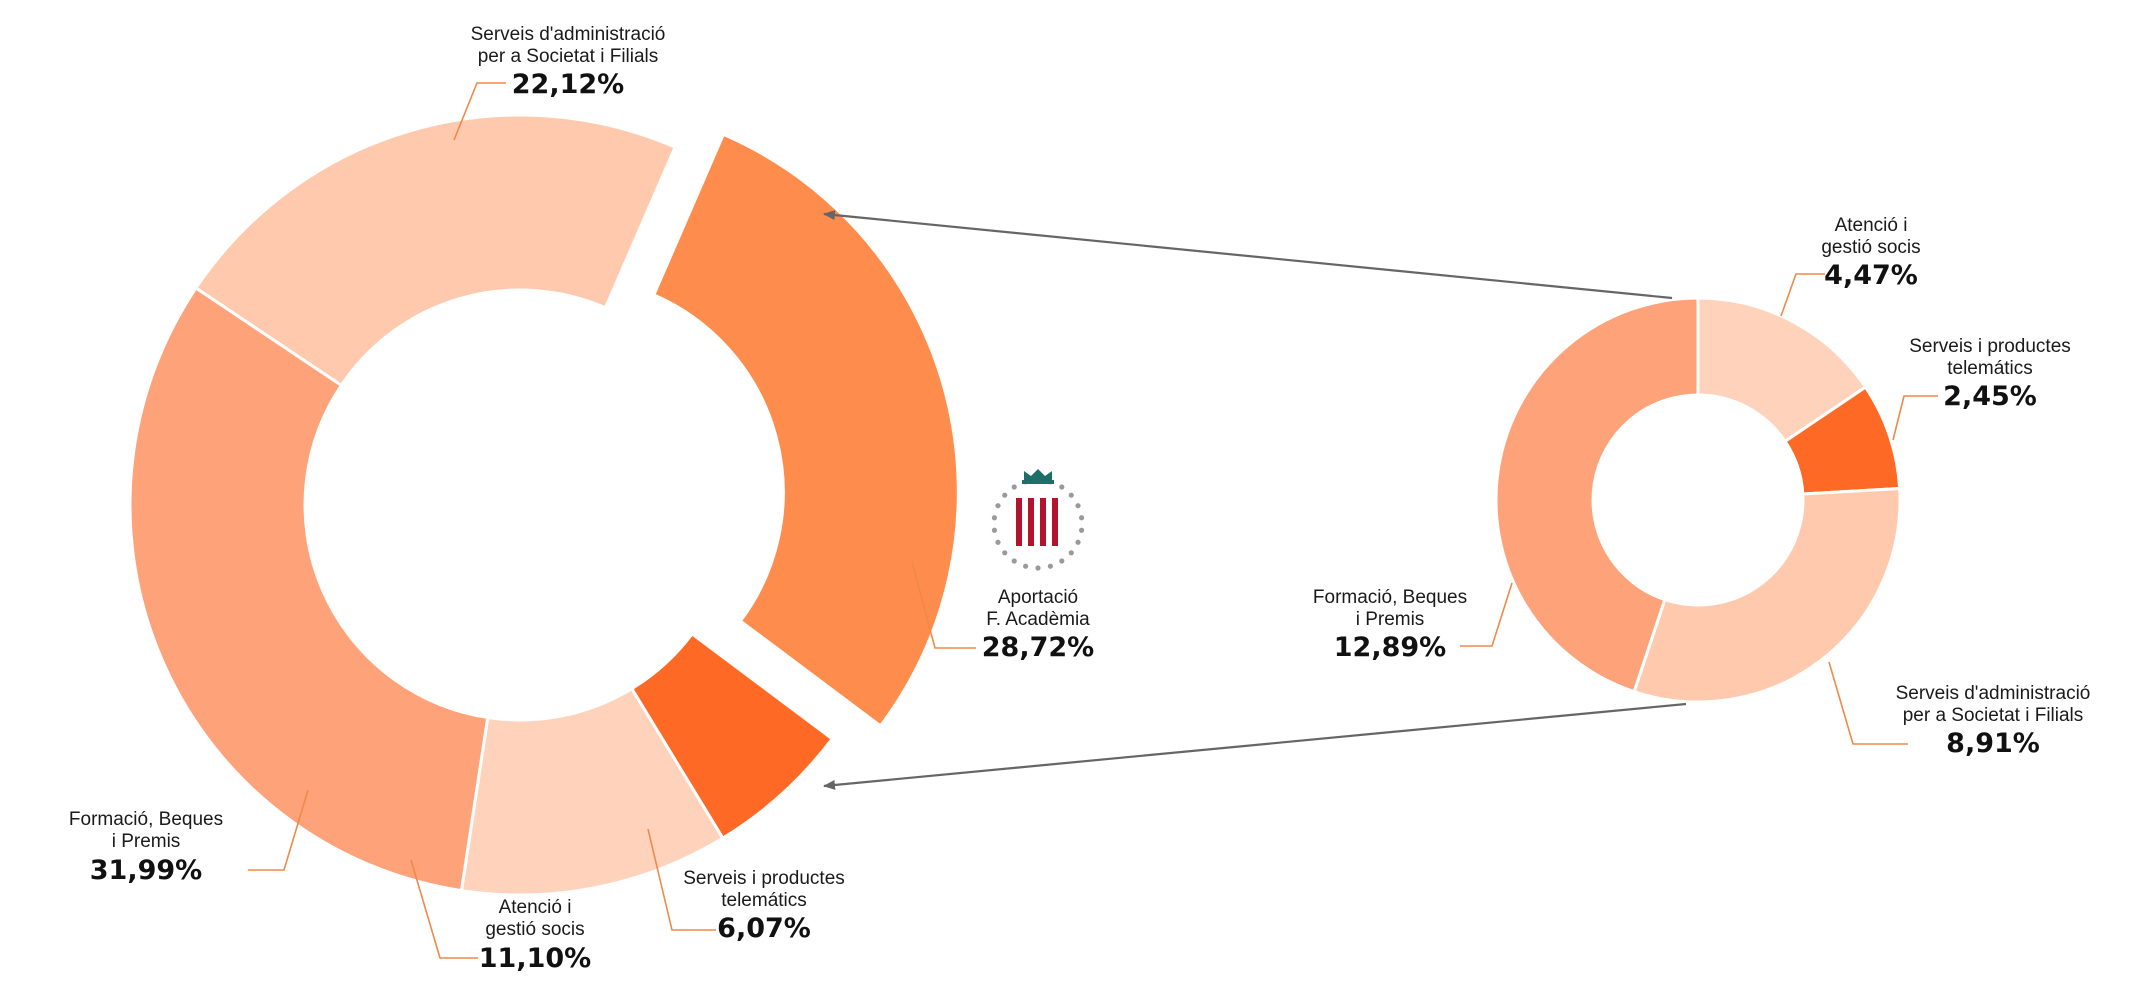 This screenshot has height=985, width=2140. I want to click on slice-aportacio-f-academia, so click(805, 430).